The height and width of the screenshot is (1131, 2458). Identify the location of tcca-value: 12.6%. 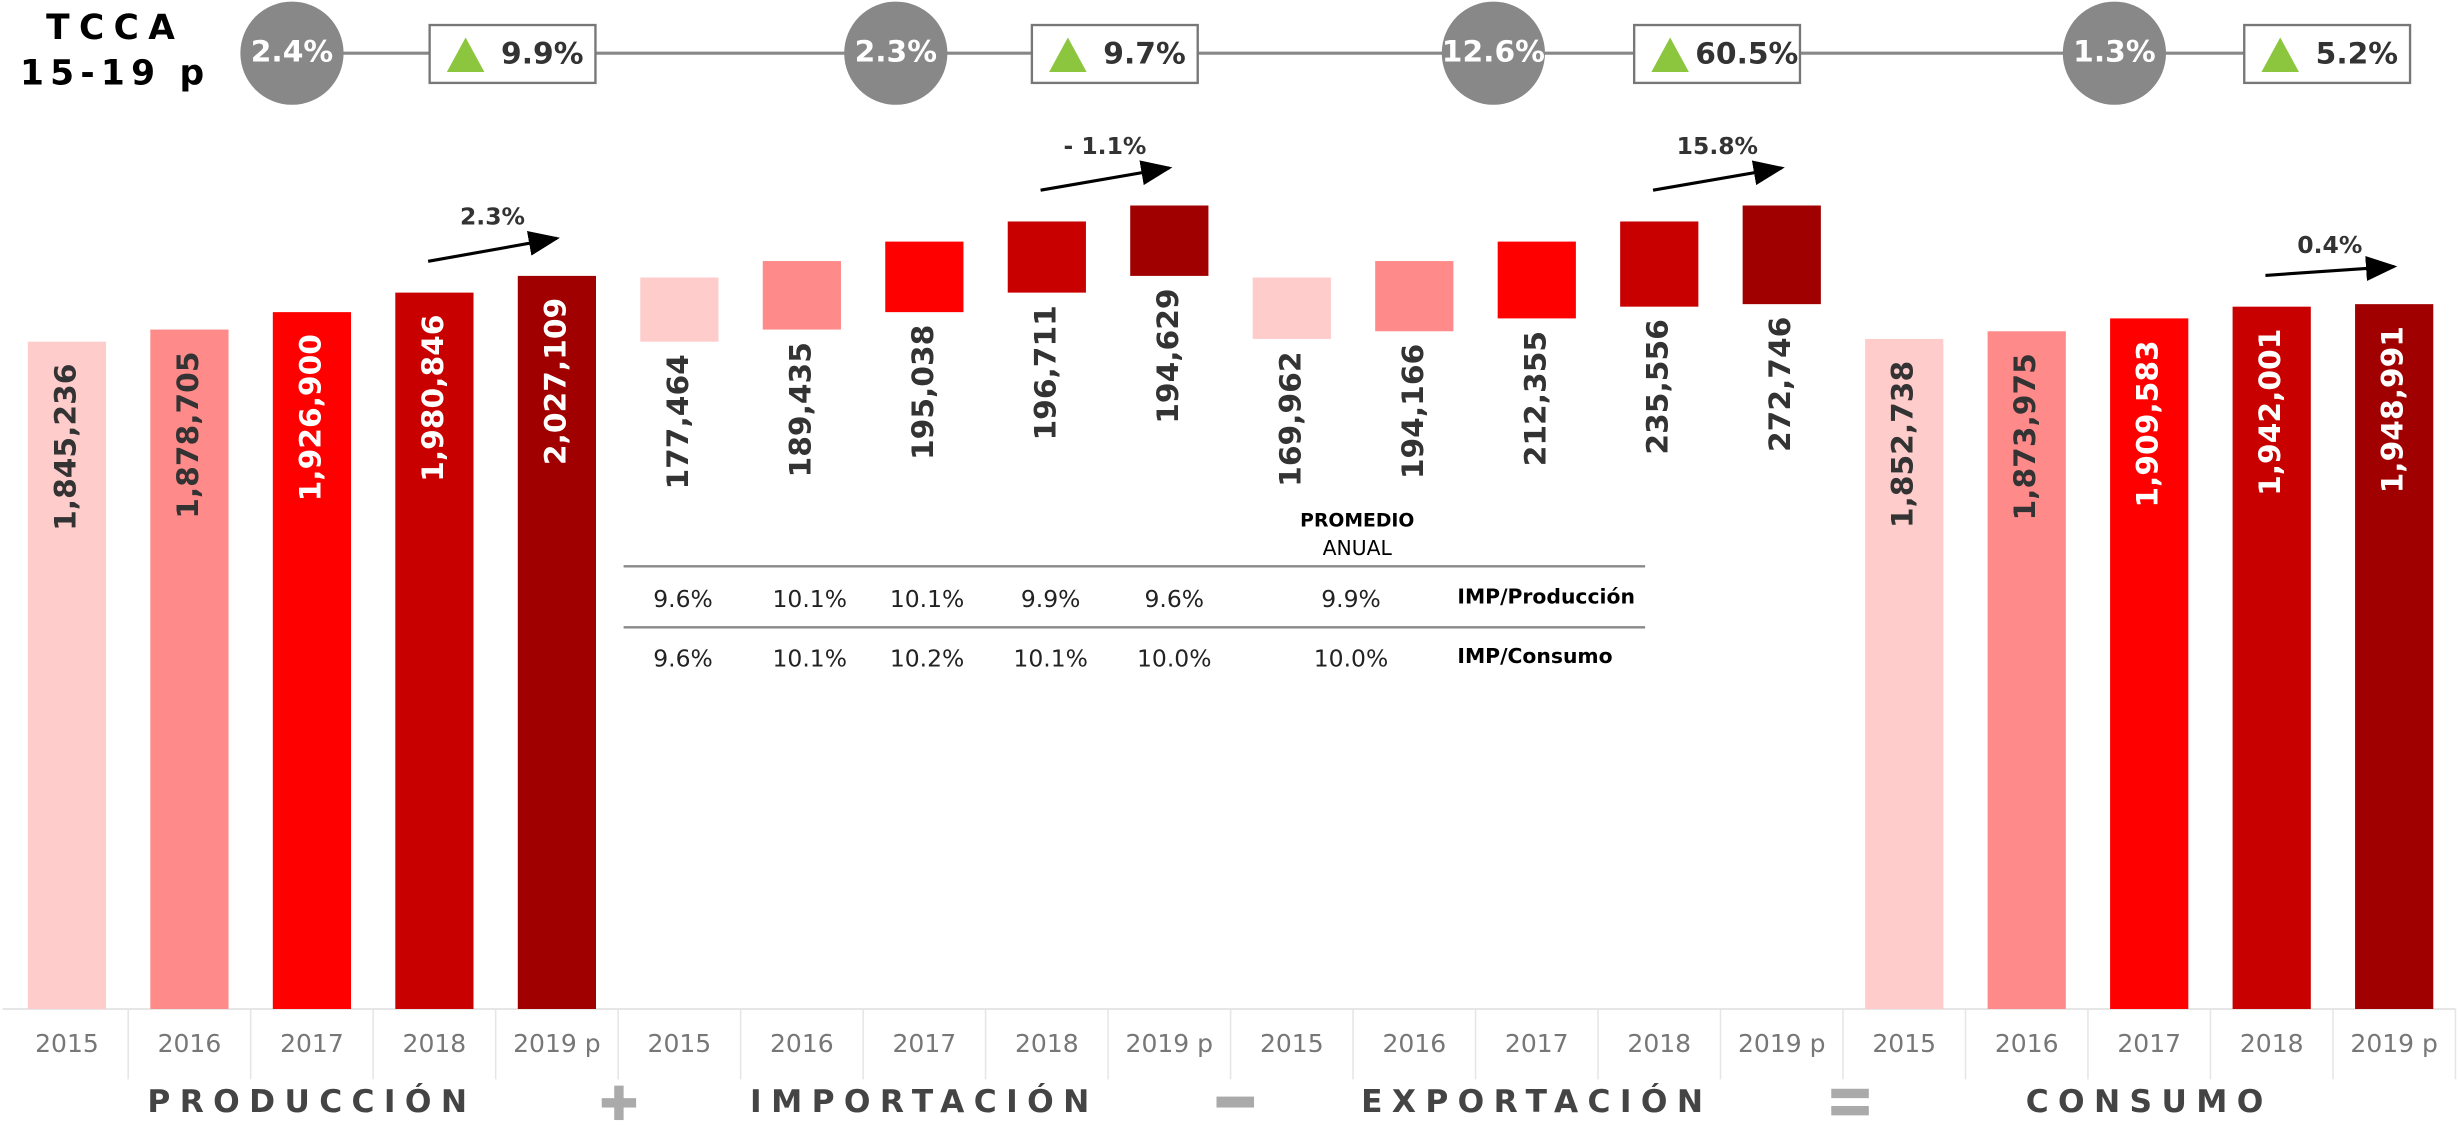
(1493, 52).